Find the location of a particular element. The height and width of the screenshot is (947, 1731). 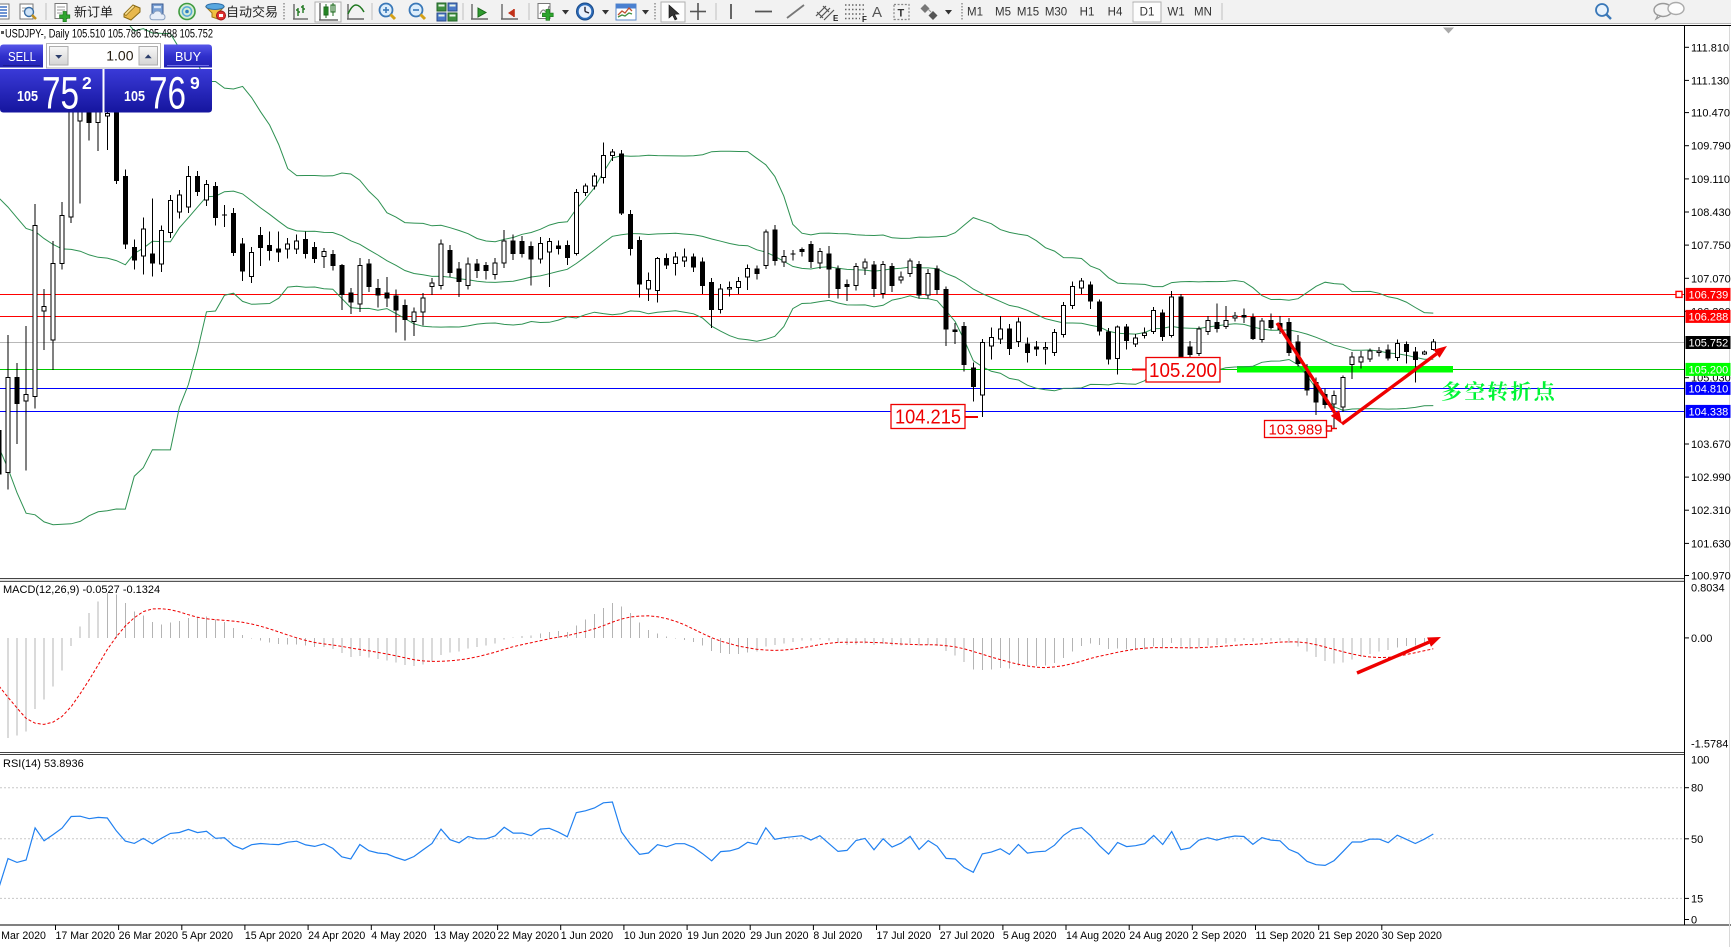

svg-text: W1 is located at coordinates (1175, 13).